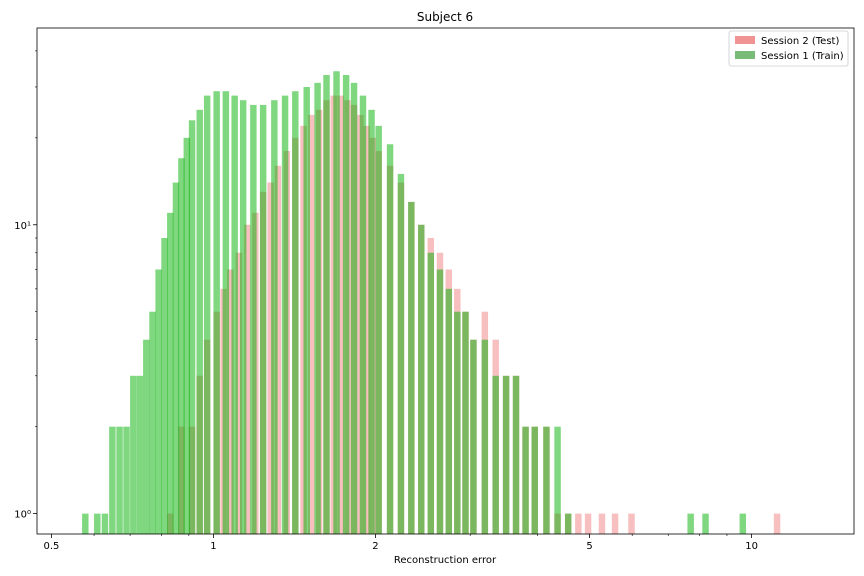  Describe the element at coordinates (751, 546) in the screenshot. I see `x-tick-label: 10` at that location.